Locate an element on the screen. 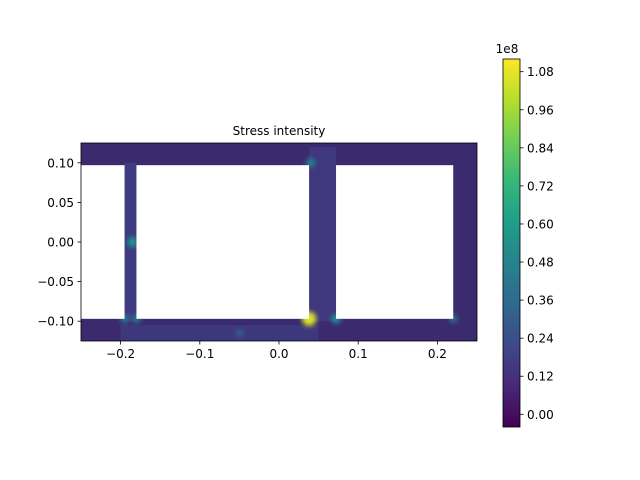 Image resolution: width=640 pixels, height=480 pixels. colorbar-tick-label: 0.00 is located at coordinates (540, 415).